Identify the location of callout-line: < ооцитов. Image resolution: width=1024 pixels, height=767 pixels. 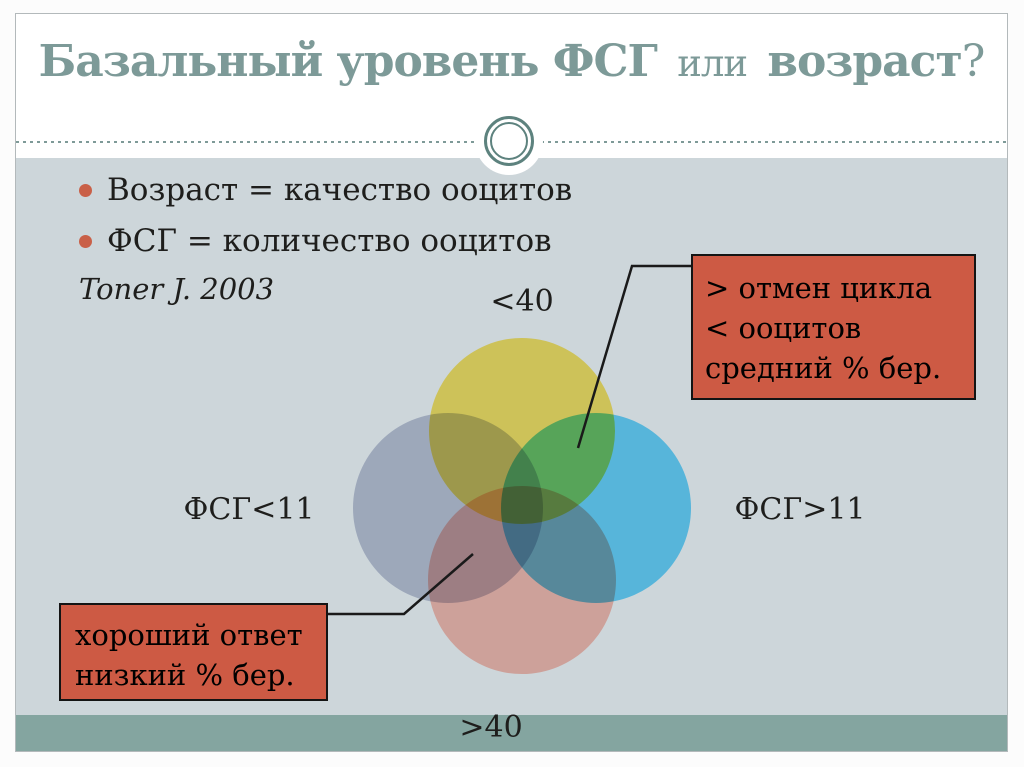
(783, 328).